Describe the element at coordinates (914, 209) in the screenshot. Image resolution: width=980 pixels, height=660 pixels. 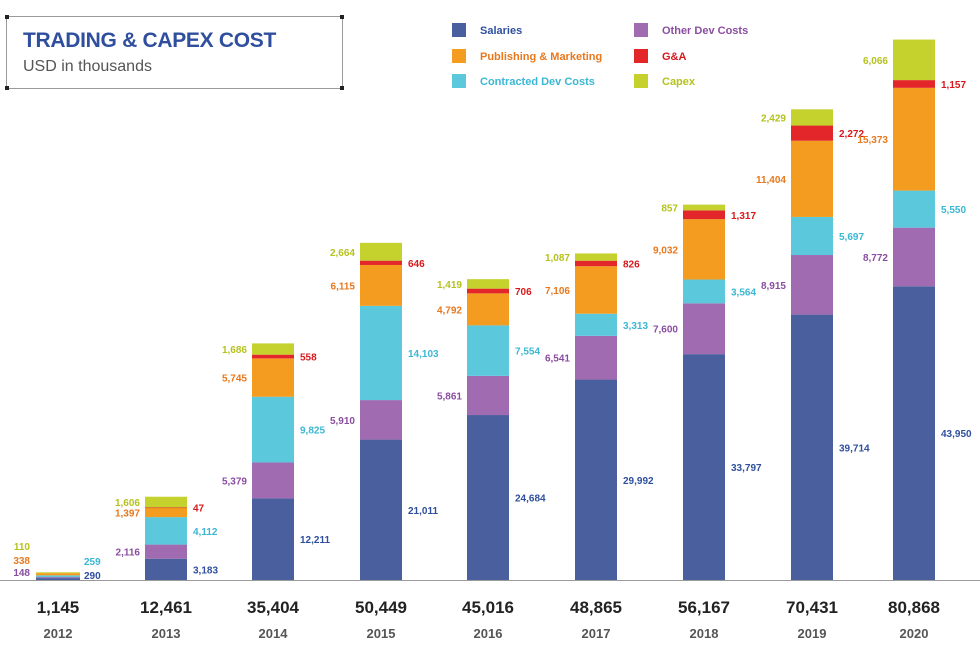
I see `bar-segment-contracted-dev-costs-2020` at that location.